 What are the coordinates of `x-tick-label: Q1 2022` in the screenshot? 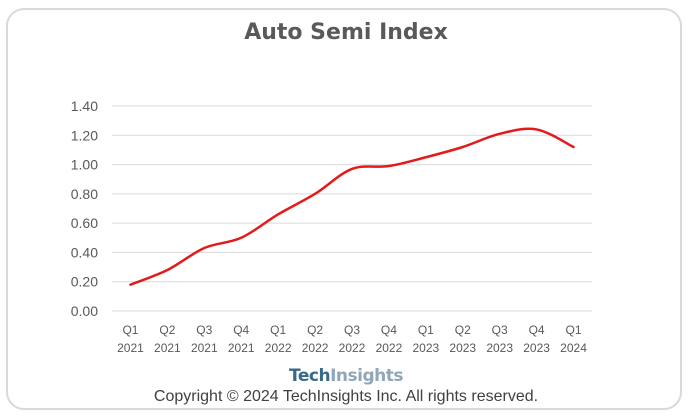 It's located at (278, 339).